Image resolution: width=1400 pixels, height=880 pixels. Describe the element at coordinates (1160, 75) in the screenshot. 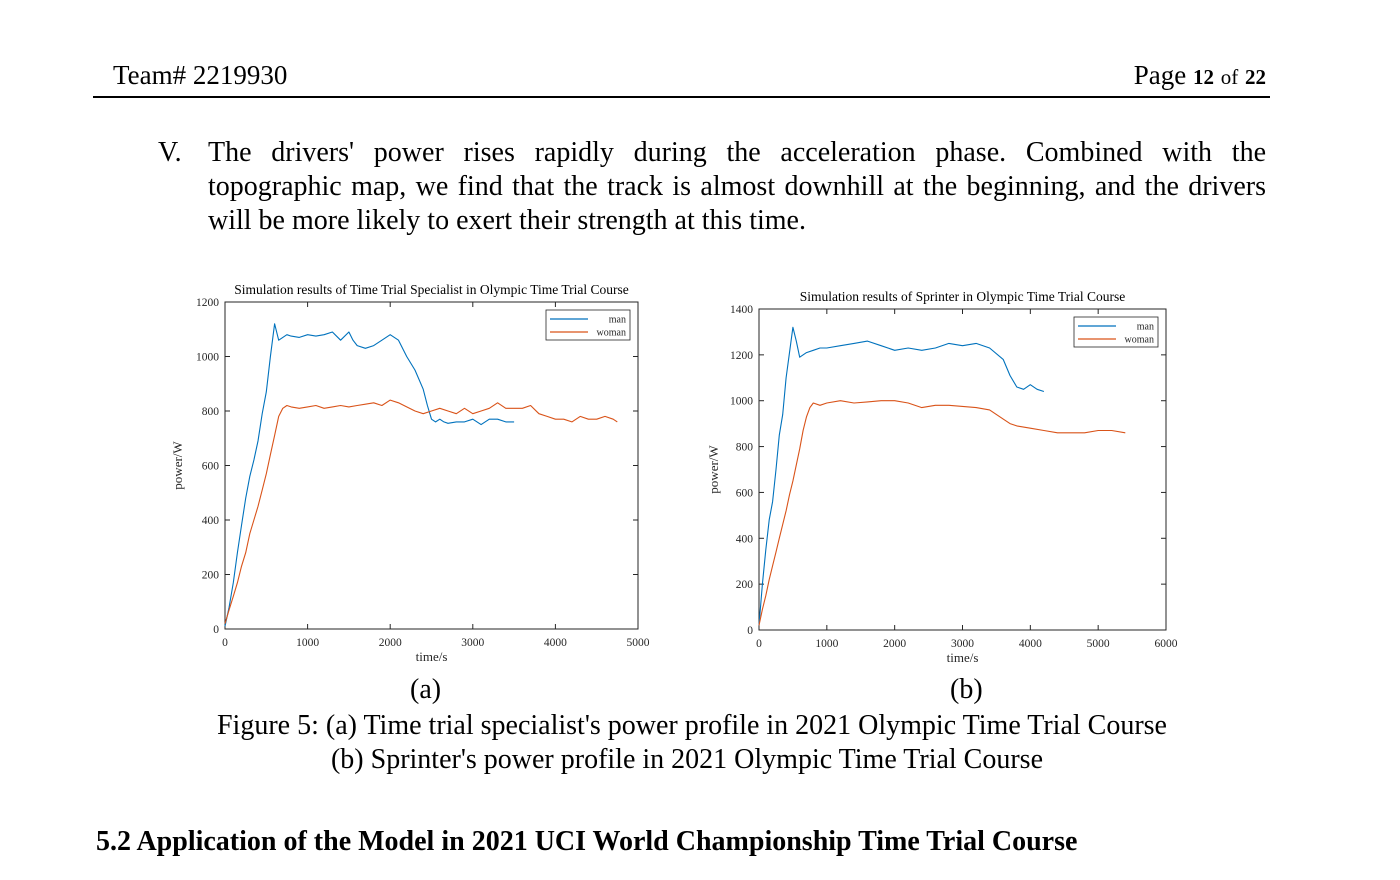

I see `page-word: Page` at that location.